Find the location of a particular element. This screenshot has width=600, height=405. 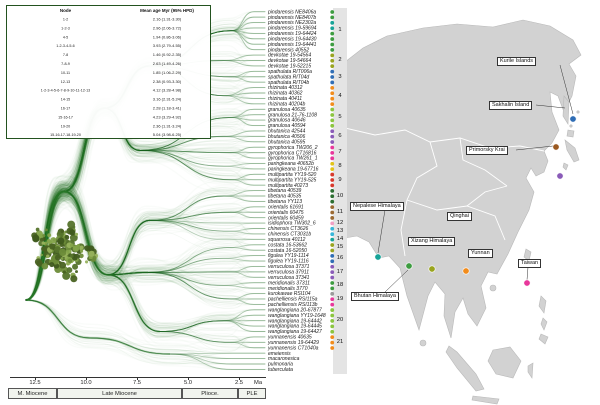

node-cell: 15-16-17 is located at coordinates (65, 117).